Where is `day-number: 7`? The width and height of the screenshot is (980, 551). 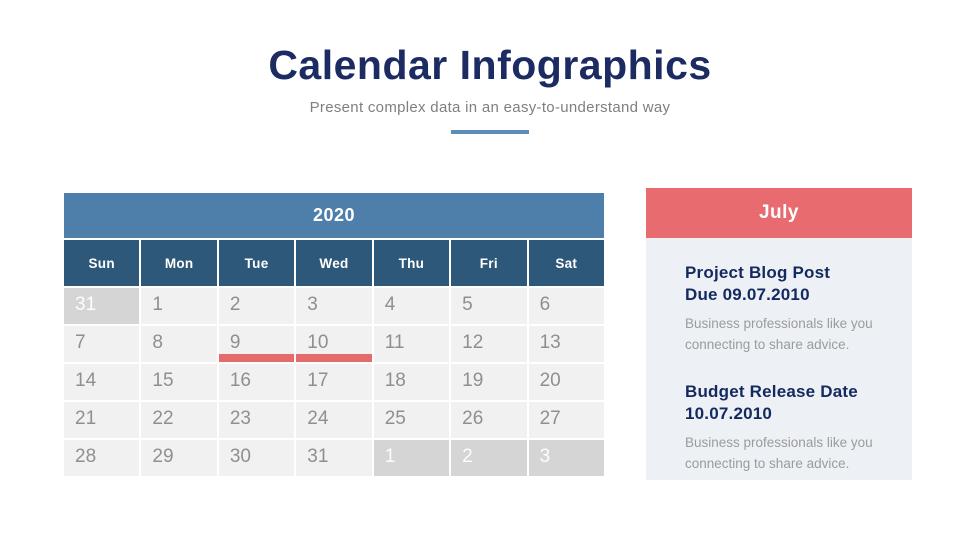 day-number: 7 is located at coordinates (80, 342).